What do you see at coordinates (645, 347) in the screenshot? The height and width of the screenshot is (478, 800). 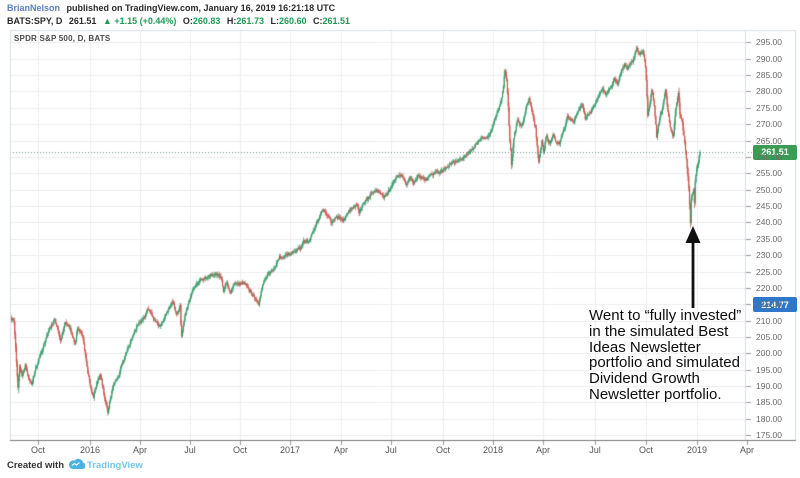 I see `annotation-line: Ideas Newsletter` at bounding box center [645, 347].